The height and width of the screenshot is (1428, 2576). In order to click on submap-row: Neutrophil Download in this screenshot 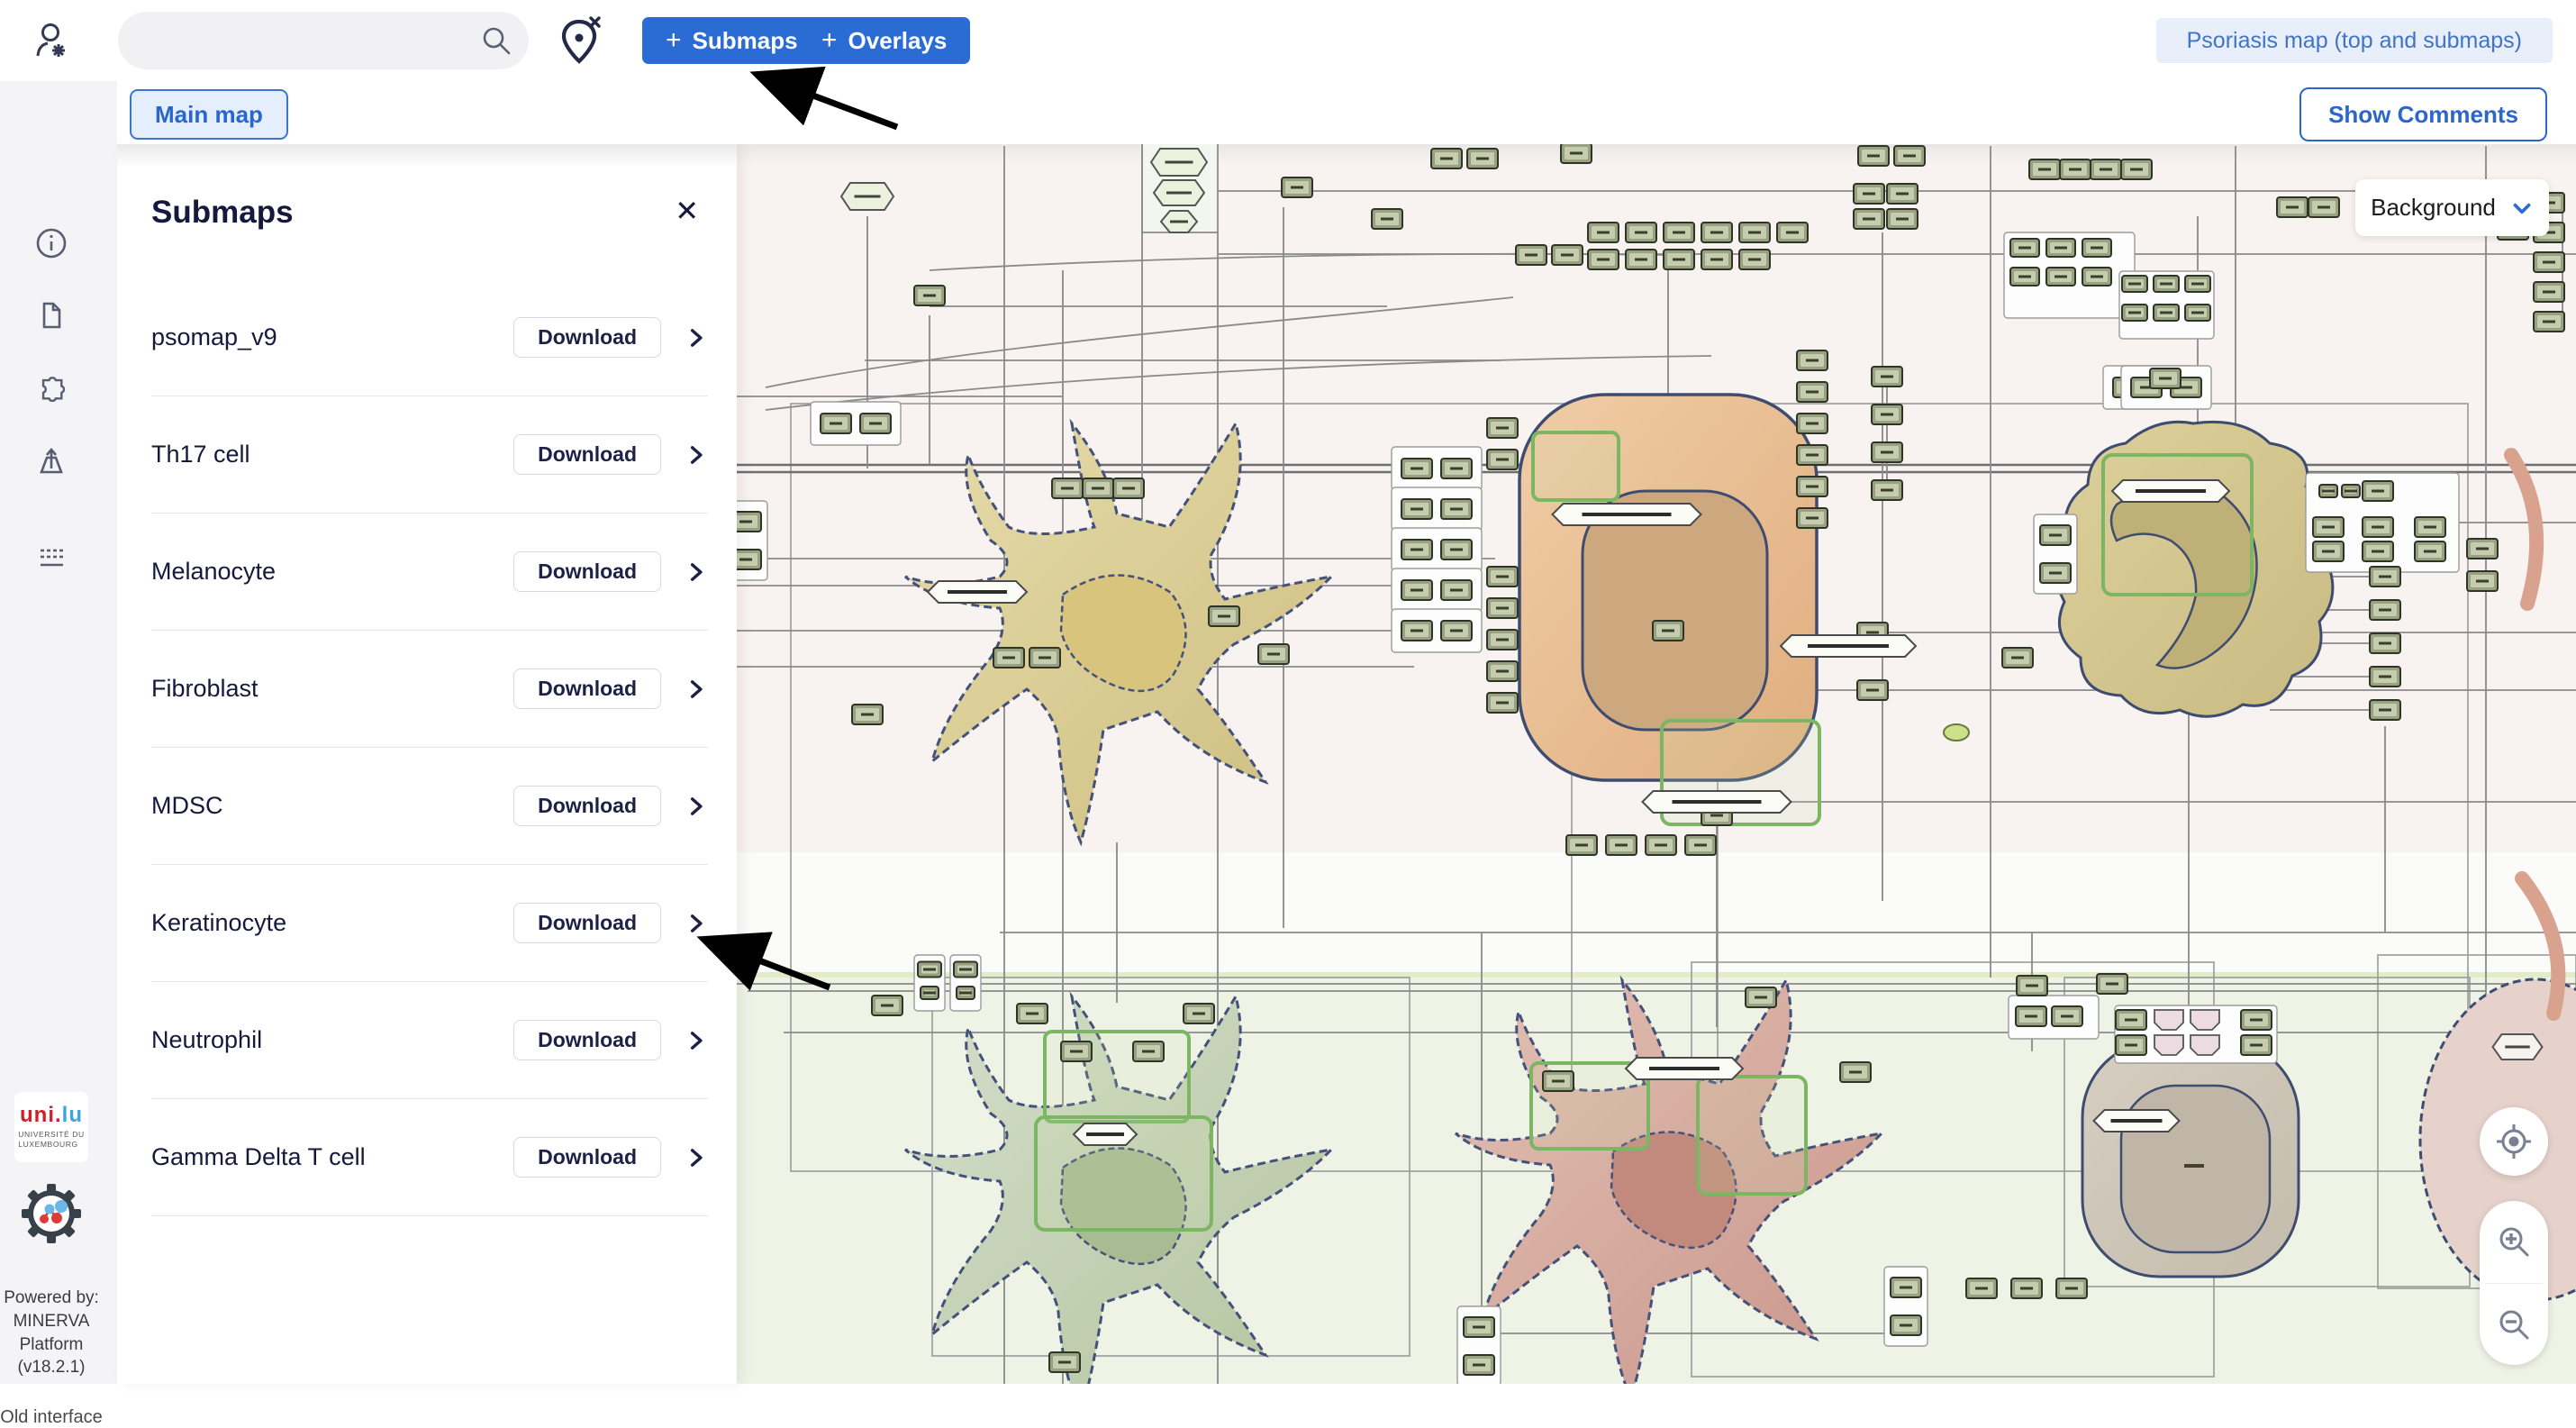, I will do `click(429, 1040)`.